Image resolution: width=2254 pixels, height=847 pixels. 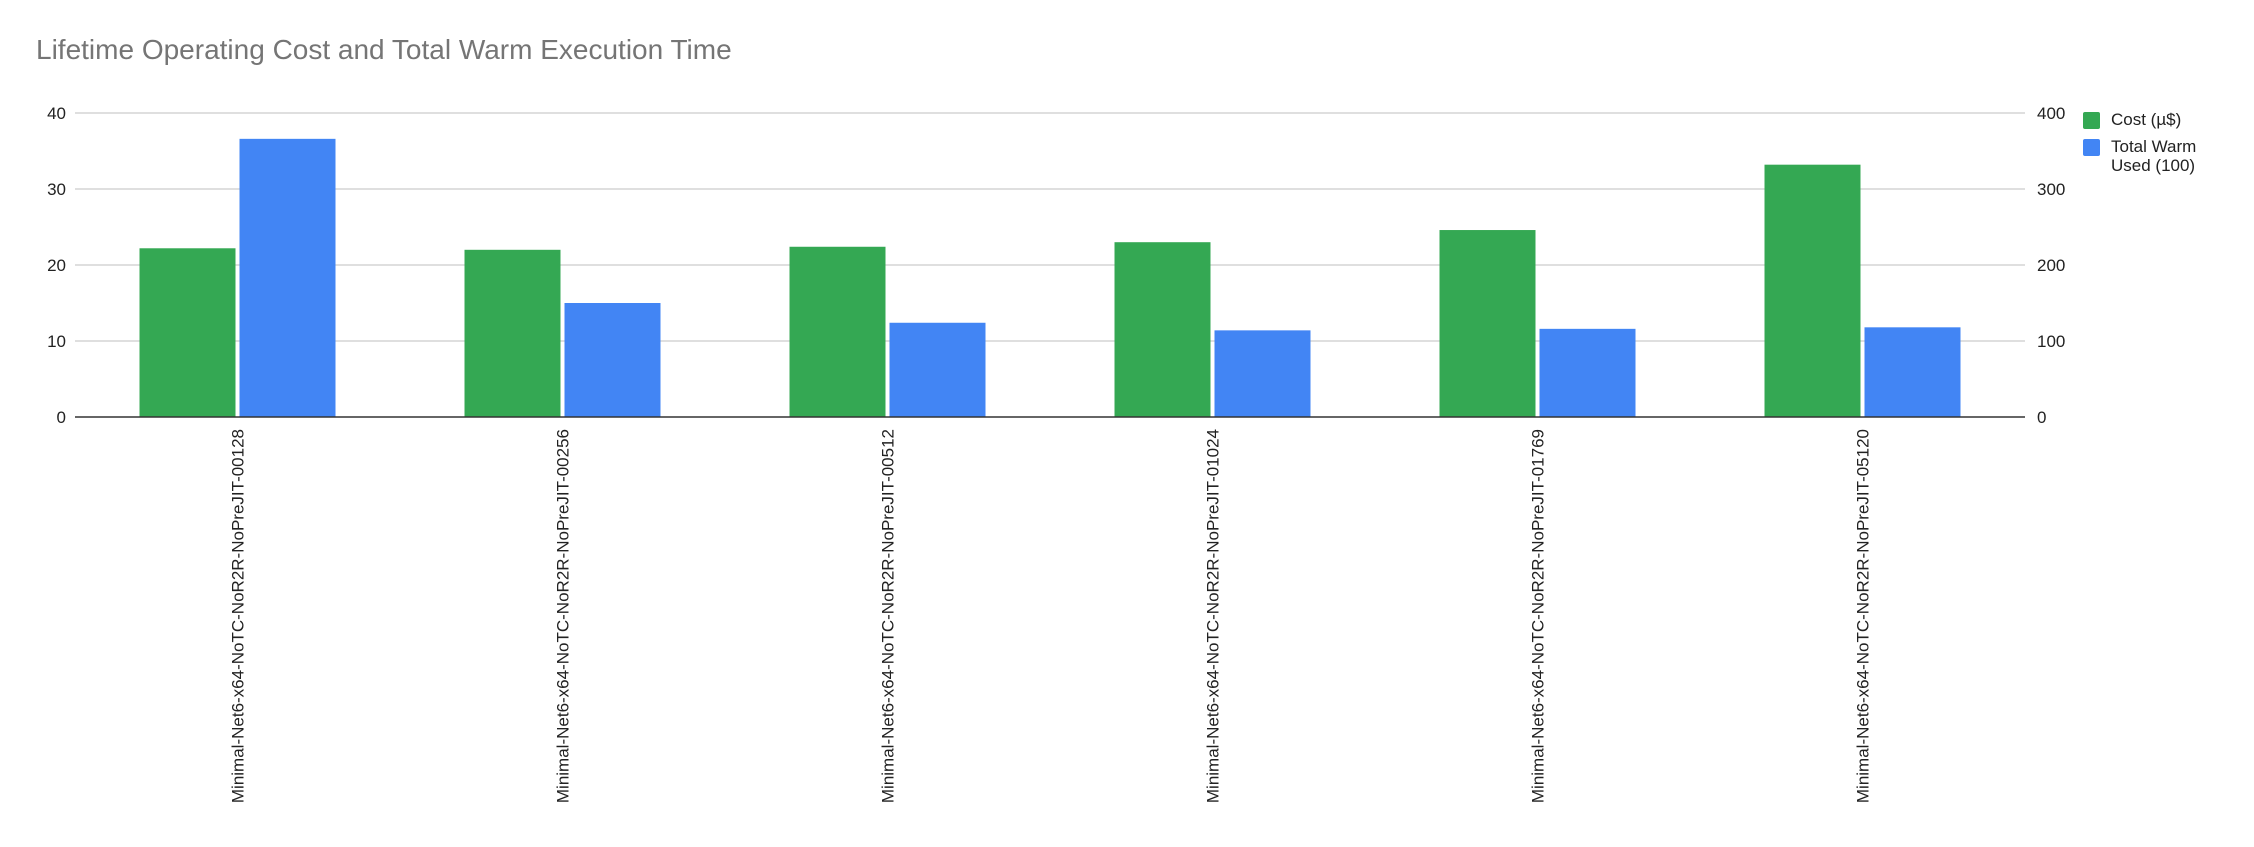 I want to click on right-axis-tick-label: 300, so click(x=2051, y=189).